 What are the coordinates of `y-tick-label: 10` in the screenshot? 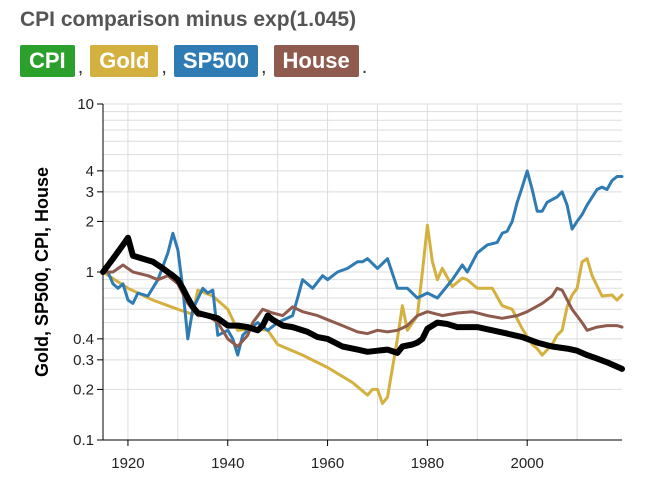 It's located at (85, 104).